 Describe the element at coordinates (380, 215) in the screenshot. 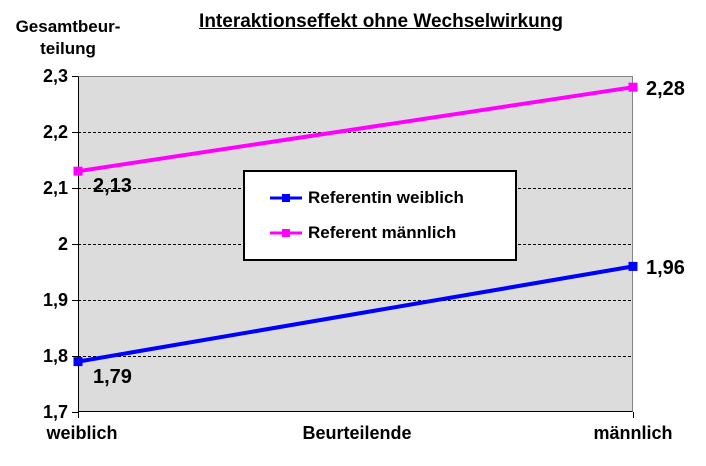

I see `legend: Referentin weiblich Referent männlich` at that location.